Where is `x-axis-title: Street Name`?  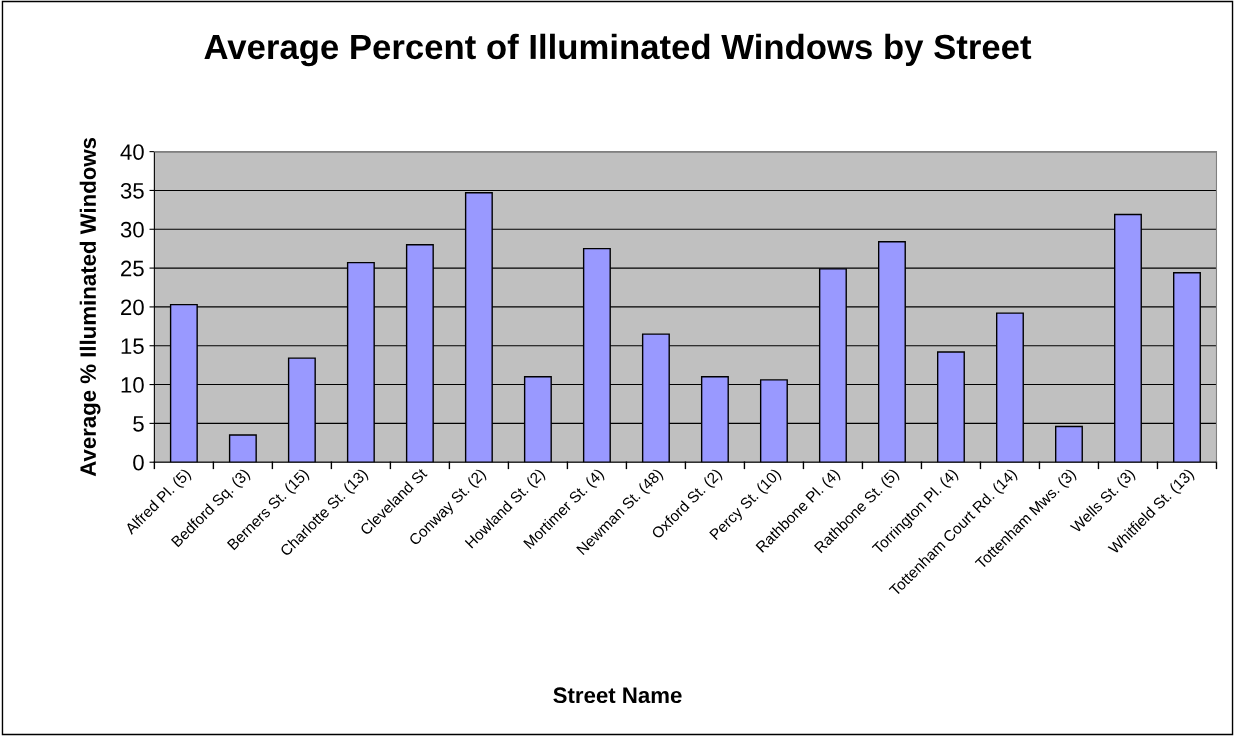 x-axis-title: Street Name is located at coordinates (617, 695).